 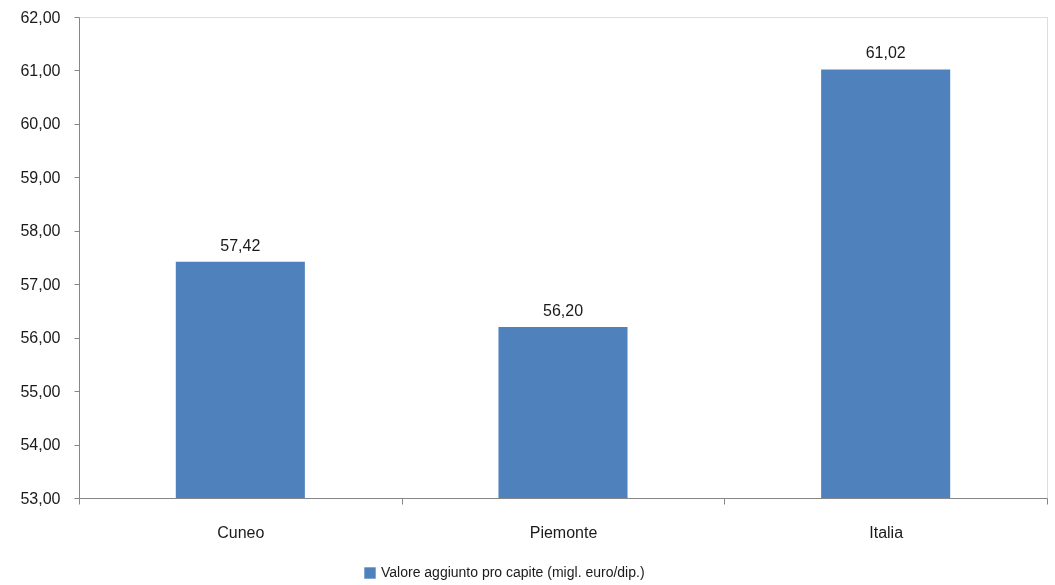 What do you see at coordinates (40, 498) in the screenshot?
I see `y-tick-label: 53,00` at bounding box center [40, 498].